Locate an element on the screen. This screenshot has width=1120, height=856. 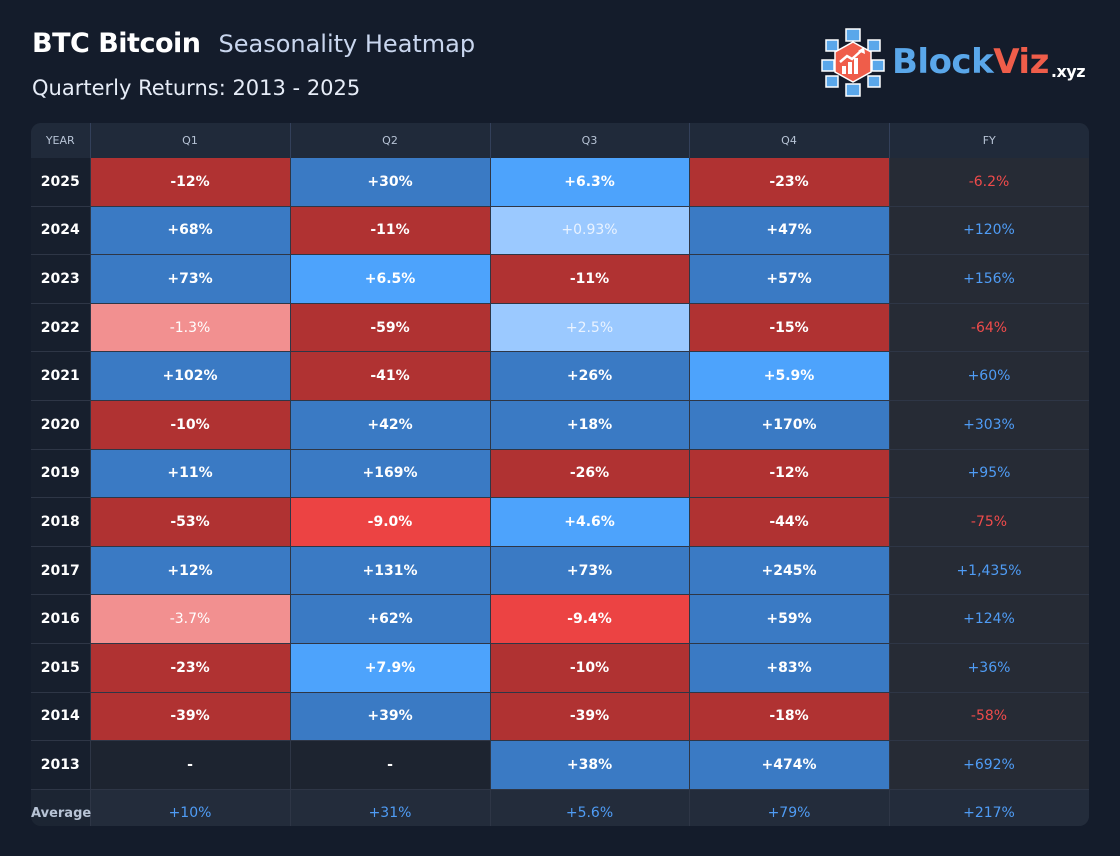
heatmap-cell-q4: +47% is located at coordinates (789, 231).